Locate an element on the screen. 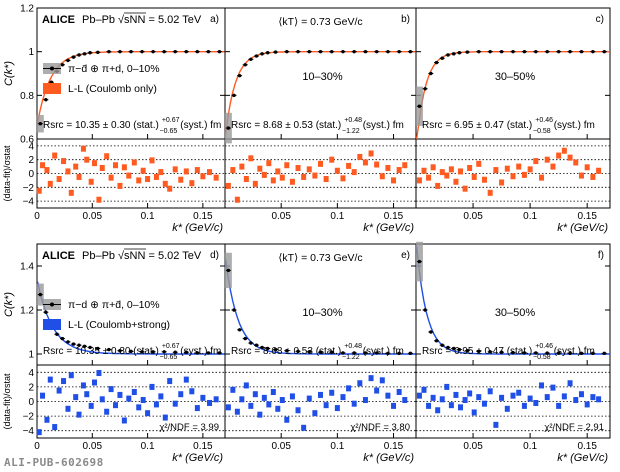 The image size is (620, 472). residual-tick-label: 0 is located at coordinates (31, 402).